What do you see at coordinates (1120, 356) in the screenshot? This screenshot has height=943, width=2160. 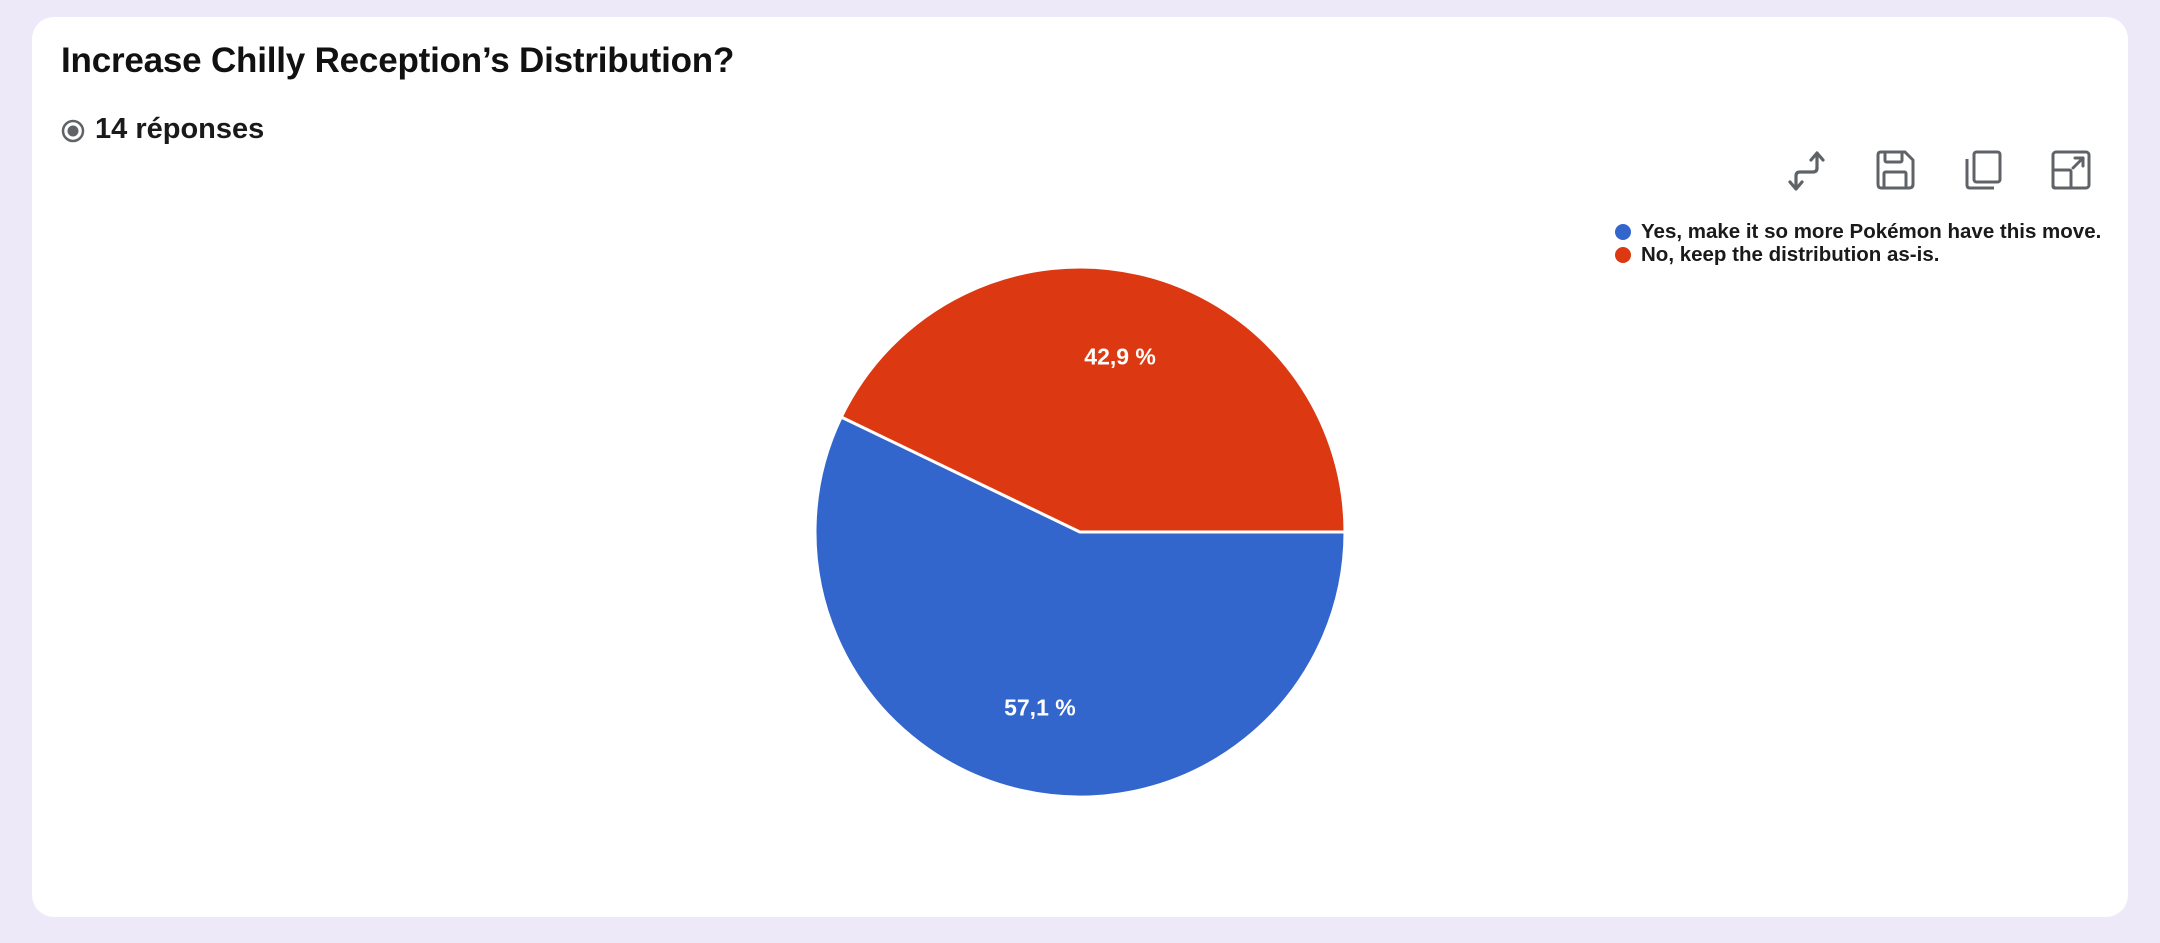 I see `pie-label-no: 42,9 %` at bounding box center [1120, 356].